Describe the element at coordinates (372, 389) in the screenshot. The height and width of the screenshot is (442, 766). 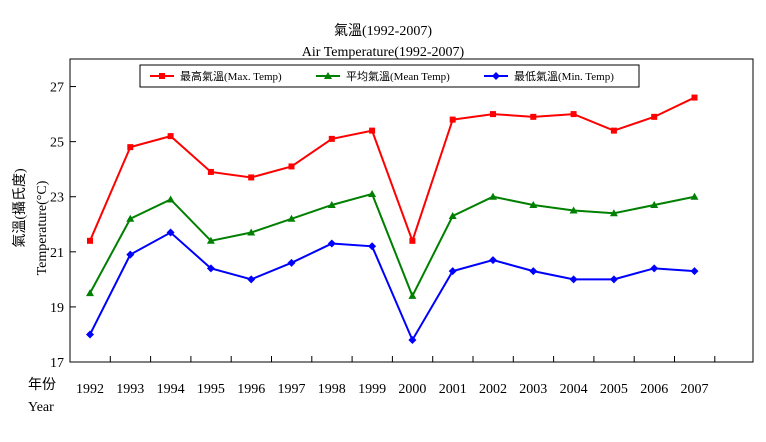
I see `x-tick-label: 1999` at that location.